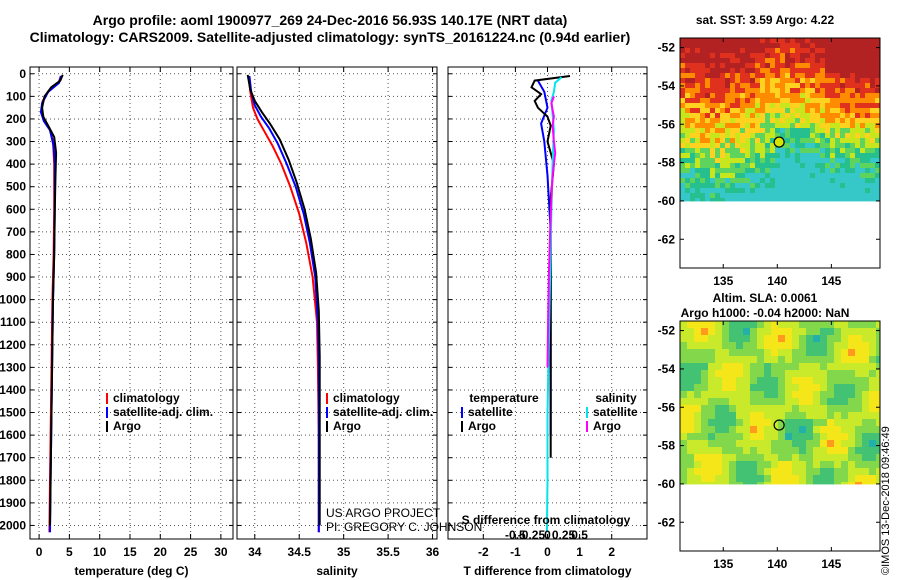 The height and width of the screenshot is (580, 900). Describe the element at coordinates (490, 412) in the screenshot. I see `legend-label-temperature: satellite` at that location.